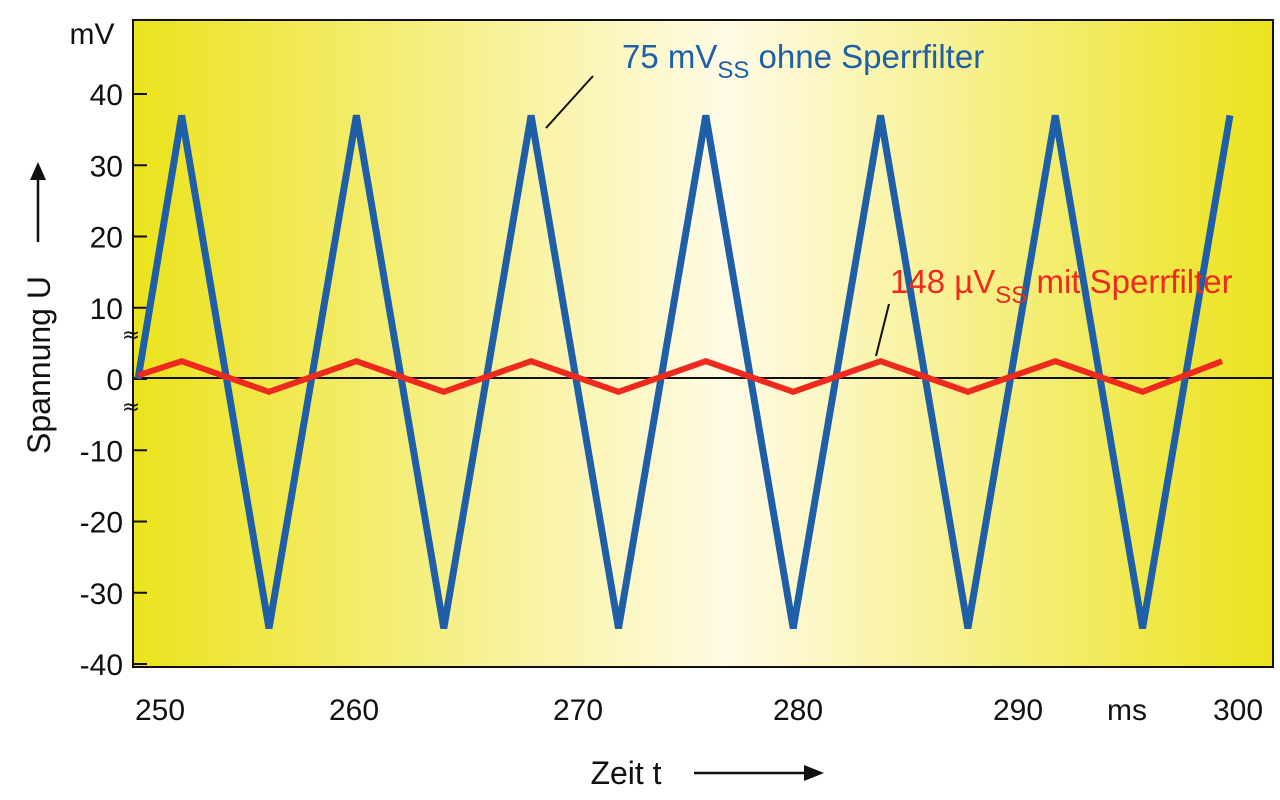 This screenshot has width=1280, height=800. Describe the element at coordinates (569, 102) in the screenshot. I see `annotation-ohne-leader` at that location.